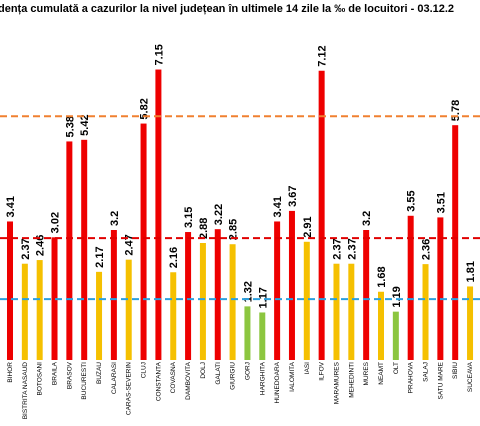 Image resolution: width=480 pixels, height=426 pixels. What do you see at coordinates (84, 381) in the screenshot?
I see `x-tick-label: BUCURESTI` at bounding box center [84, 381].